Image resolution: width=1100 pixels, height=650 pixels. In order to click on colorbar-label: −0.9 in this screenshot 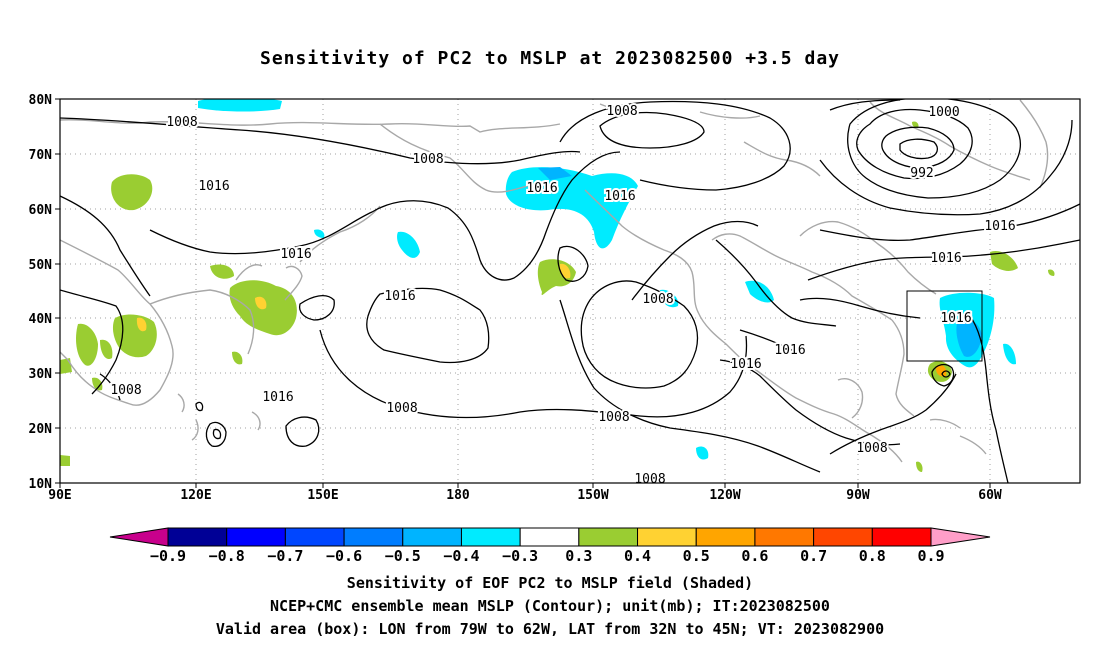, I will do `click(168, 556)`.